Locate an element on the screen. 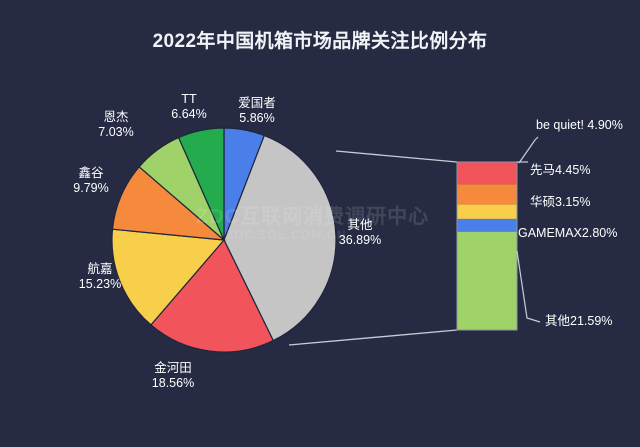  connector-line-bottom is located at coordinates (373, 337).